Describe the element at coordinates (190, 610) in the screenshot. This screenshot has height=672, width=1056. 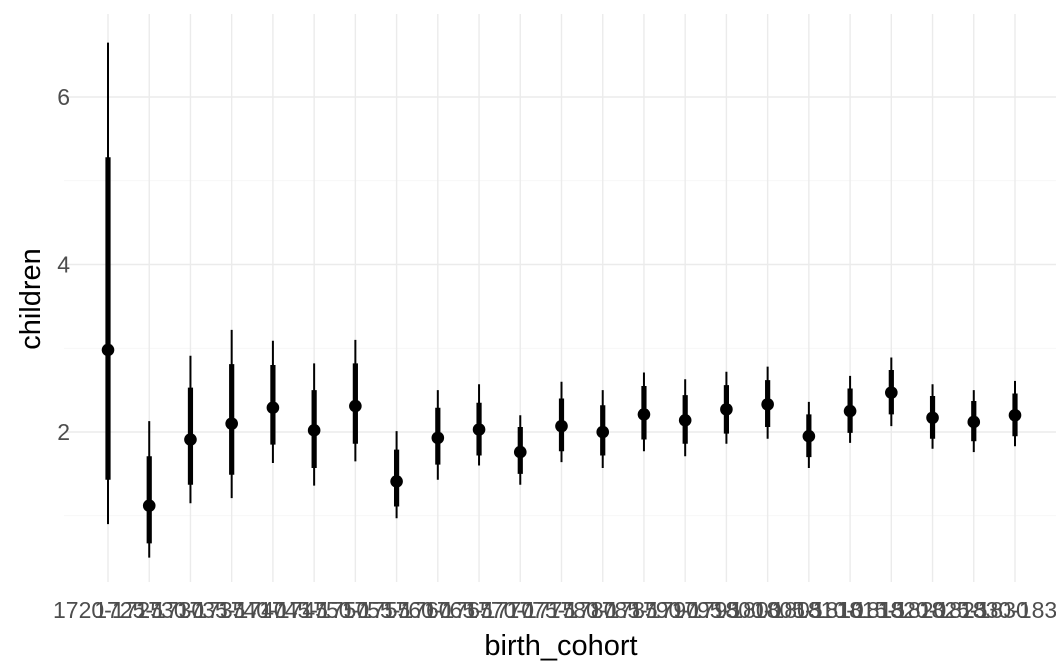
I see `x-tick-label: 1730-1735` at that location.